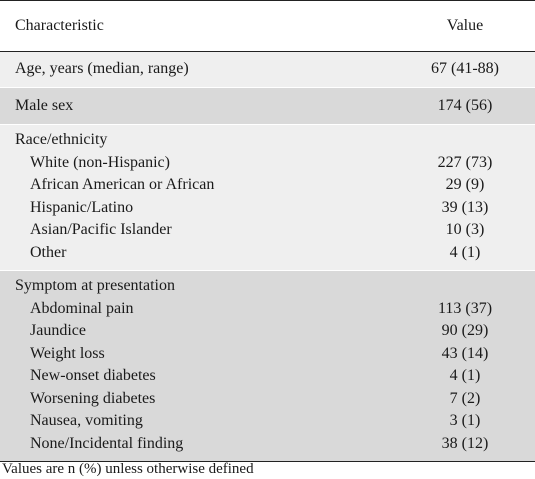 The height and width of the screenshot is (479, 535). What do you see at coordinates (267, 140) in the screenshot?
I see `race-heading-row: Race/ethnicity` at bounding box center [267, 140].